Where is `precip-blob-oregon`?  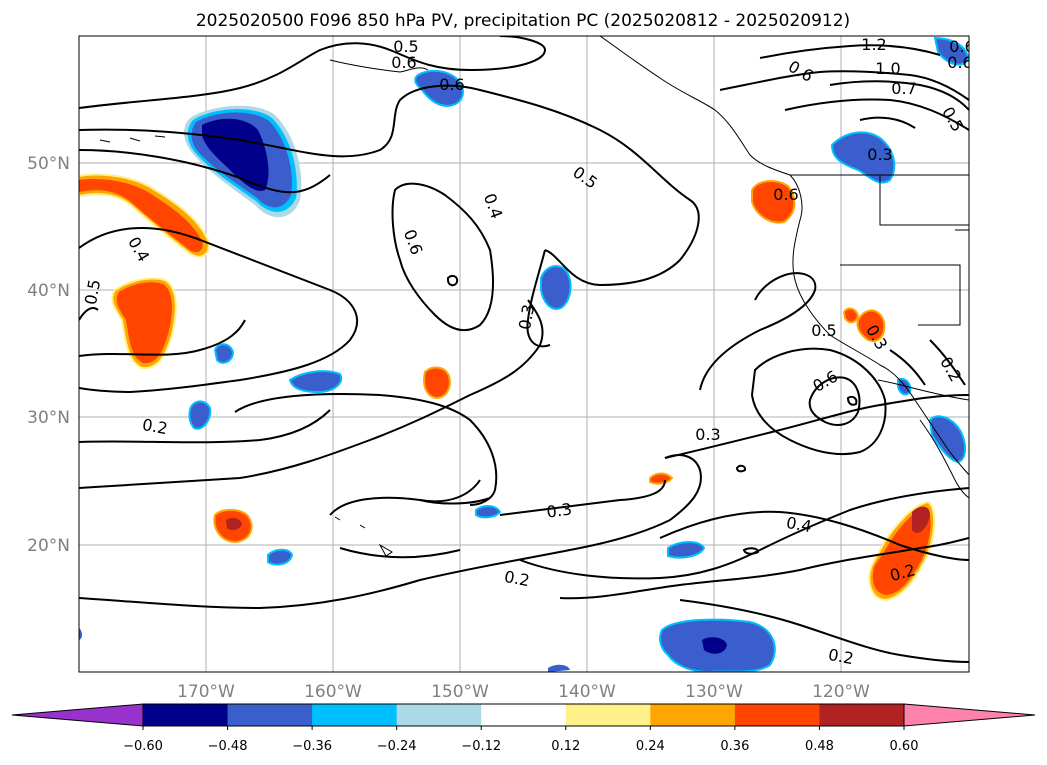 precip-blob-oregon is located at coordinates (773, 202).